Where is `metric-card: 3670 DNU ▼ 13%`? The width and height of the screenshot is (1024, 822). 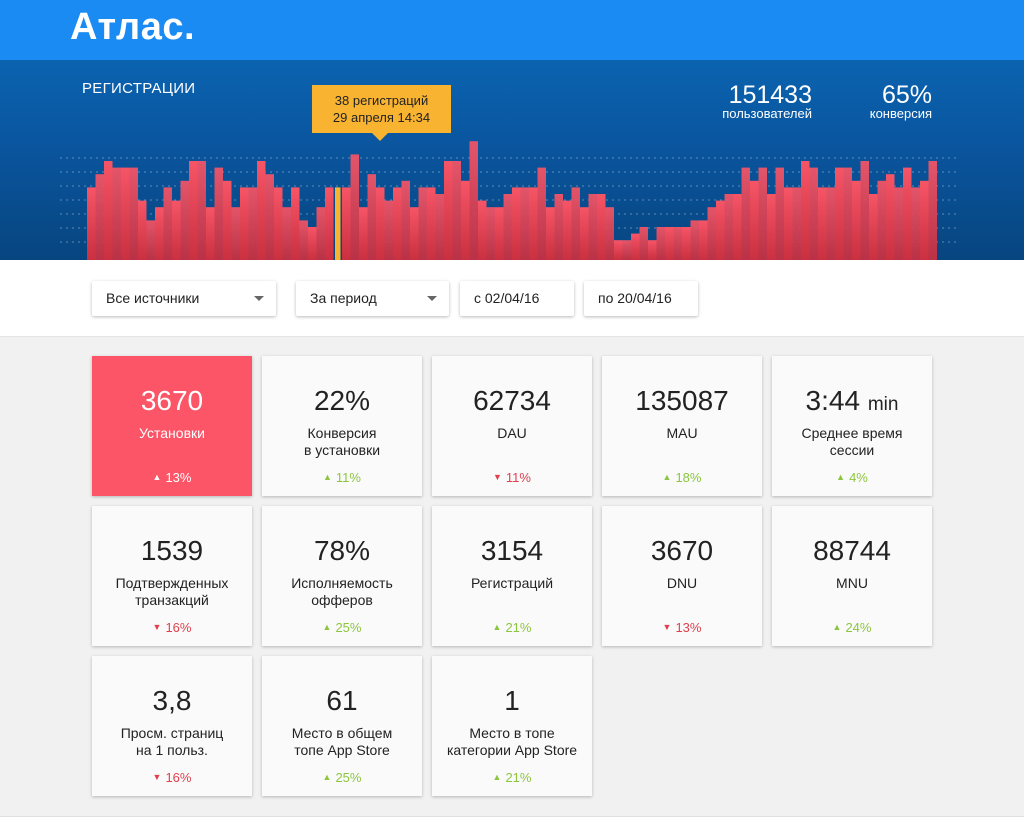 metric-card: 3670 DNU ▼ 13% is located at coordinates (682, 576).